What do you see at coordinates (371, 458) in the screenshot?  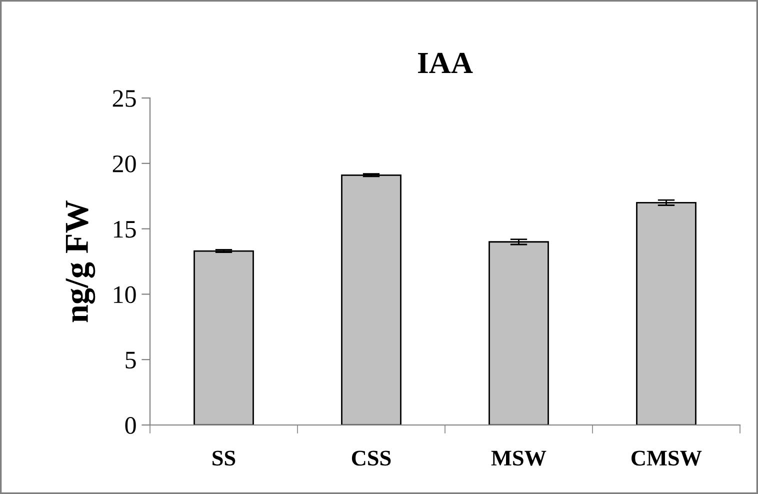 I see `x-tick-label: CSS` at bounding box center [371, 458].